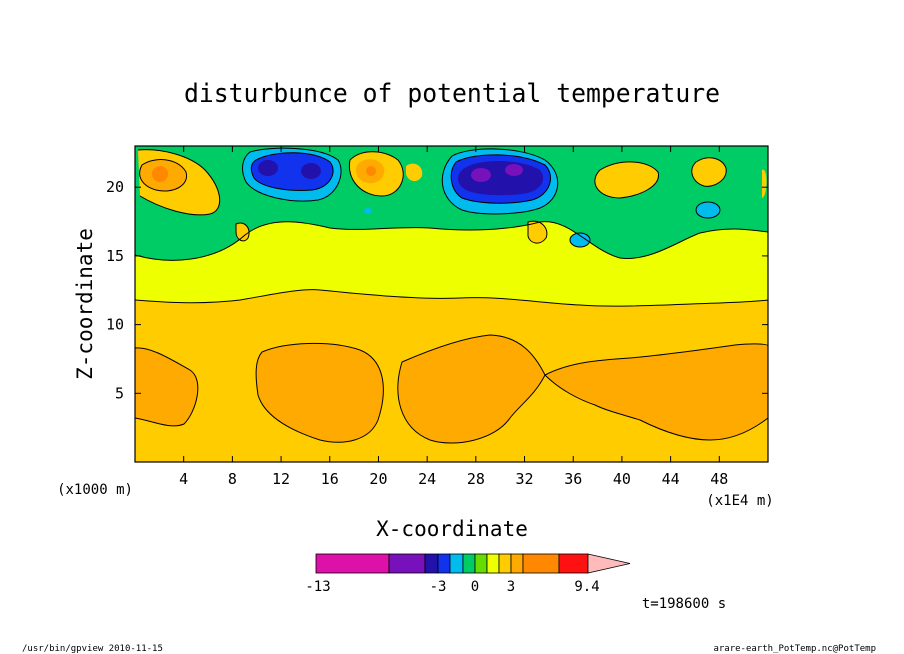 This screenshot has width=904, height=654. I want to click on x-tick-label: 28, so click(476, 479).